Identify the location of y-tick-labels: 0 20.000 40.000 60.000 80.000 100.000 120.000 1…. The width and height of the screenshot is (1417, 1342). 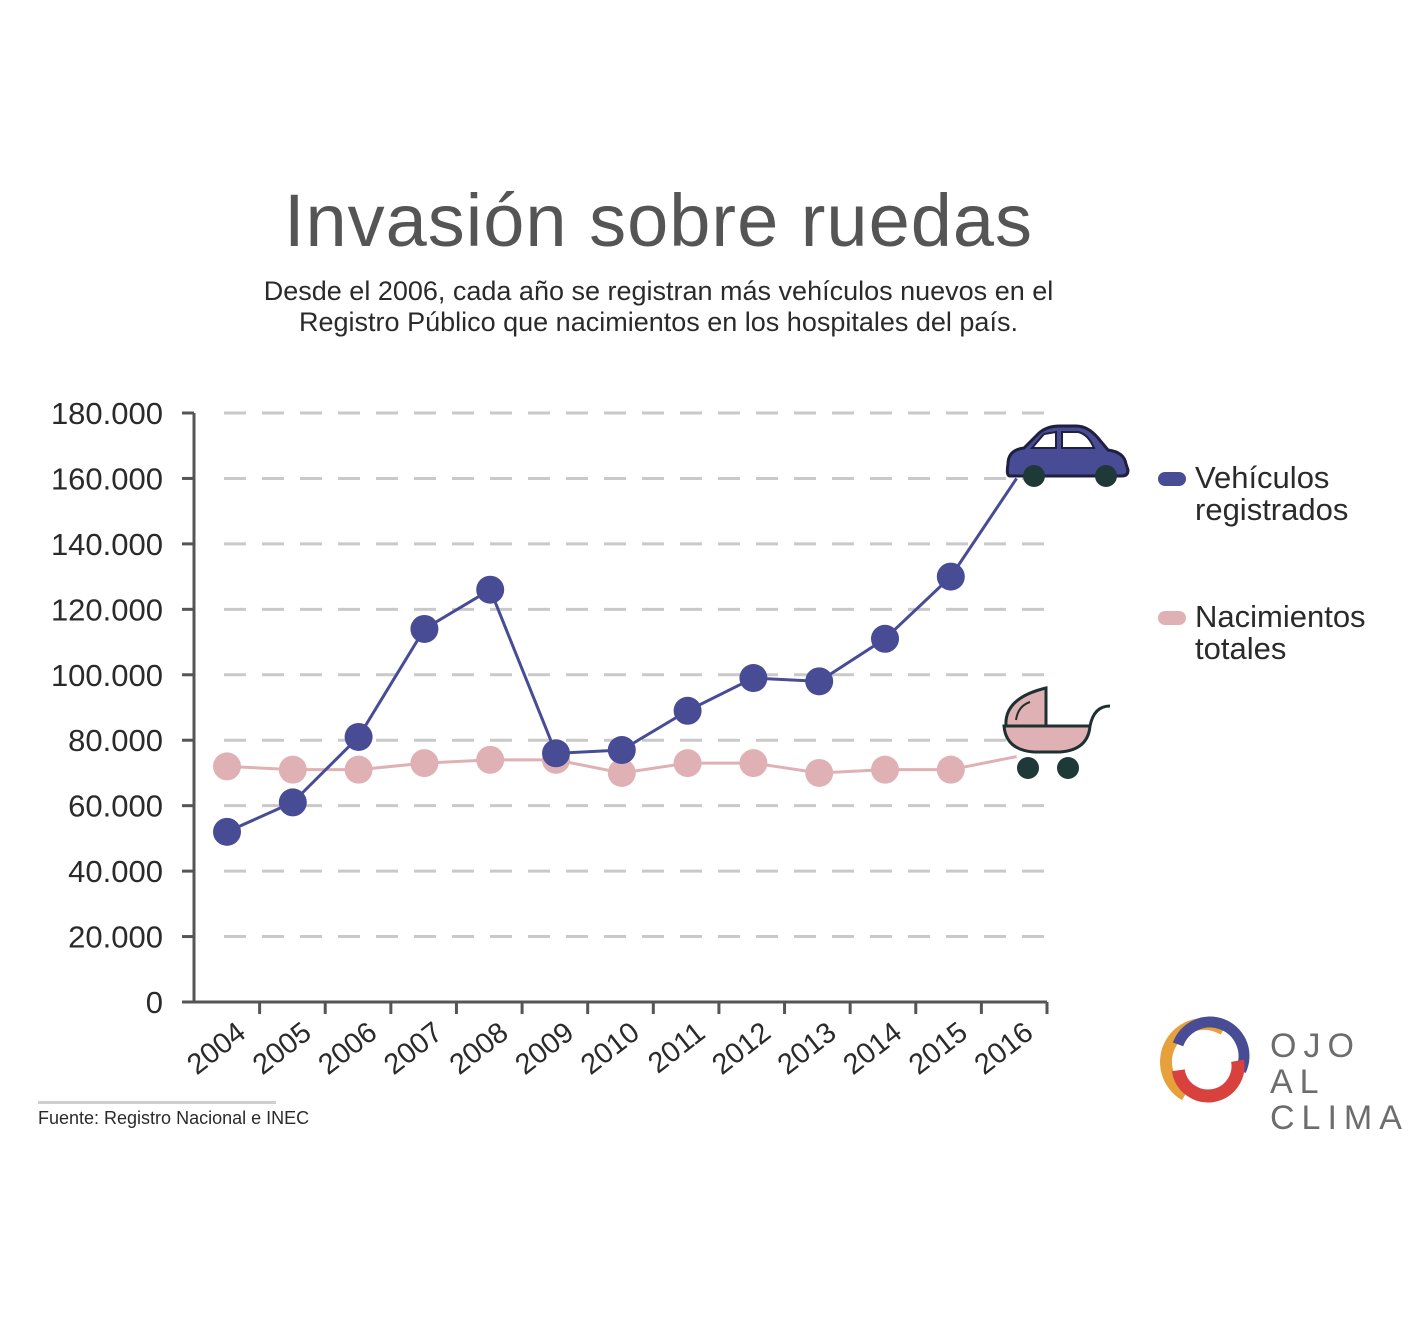
(107, 708).